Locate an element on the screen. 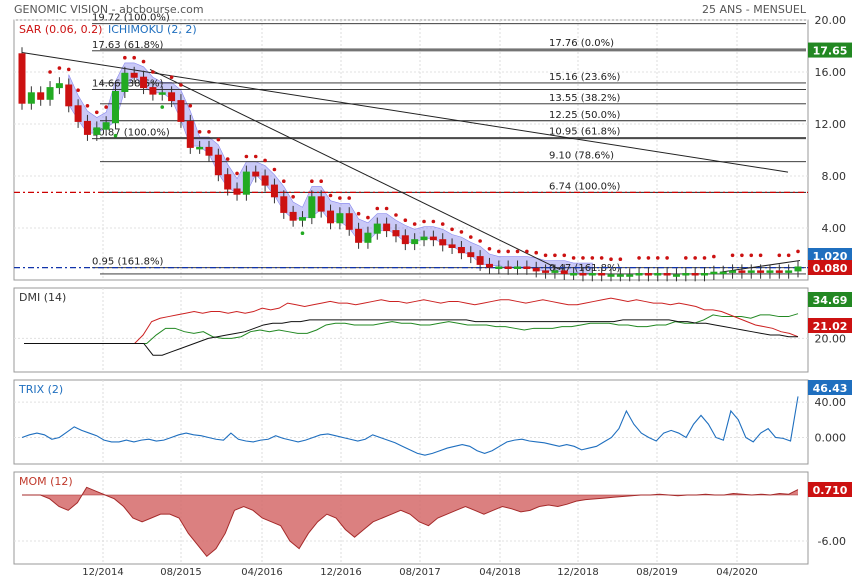 The height and width of the screenshot is (580, 855). chart-title: GENOMIC VISION - abcbourse.com is located at coordinates (109, 9).